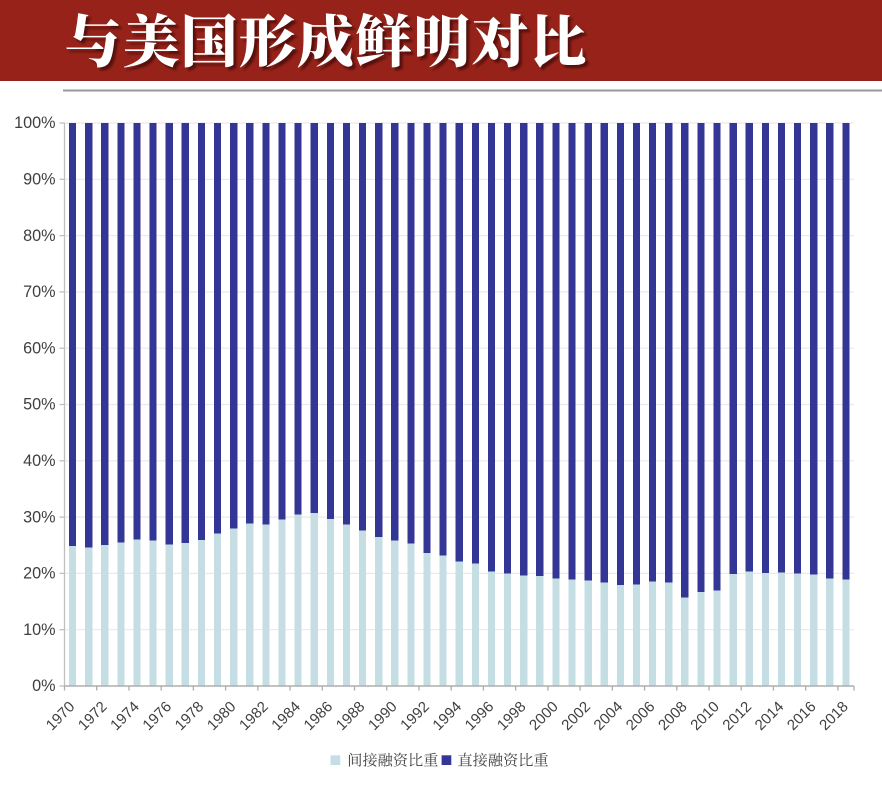 The width and height of the screenshot is (882, 786). Describe the element at coordinates (39, 180) in the screenshot. I see `svg-text: 90%` at that location.